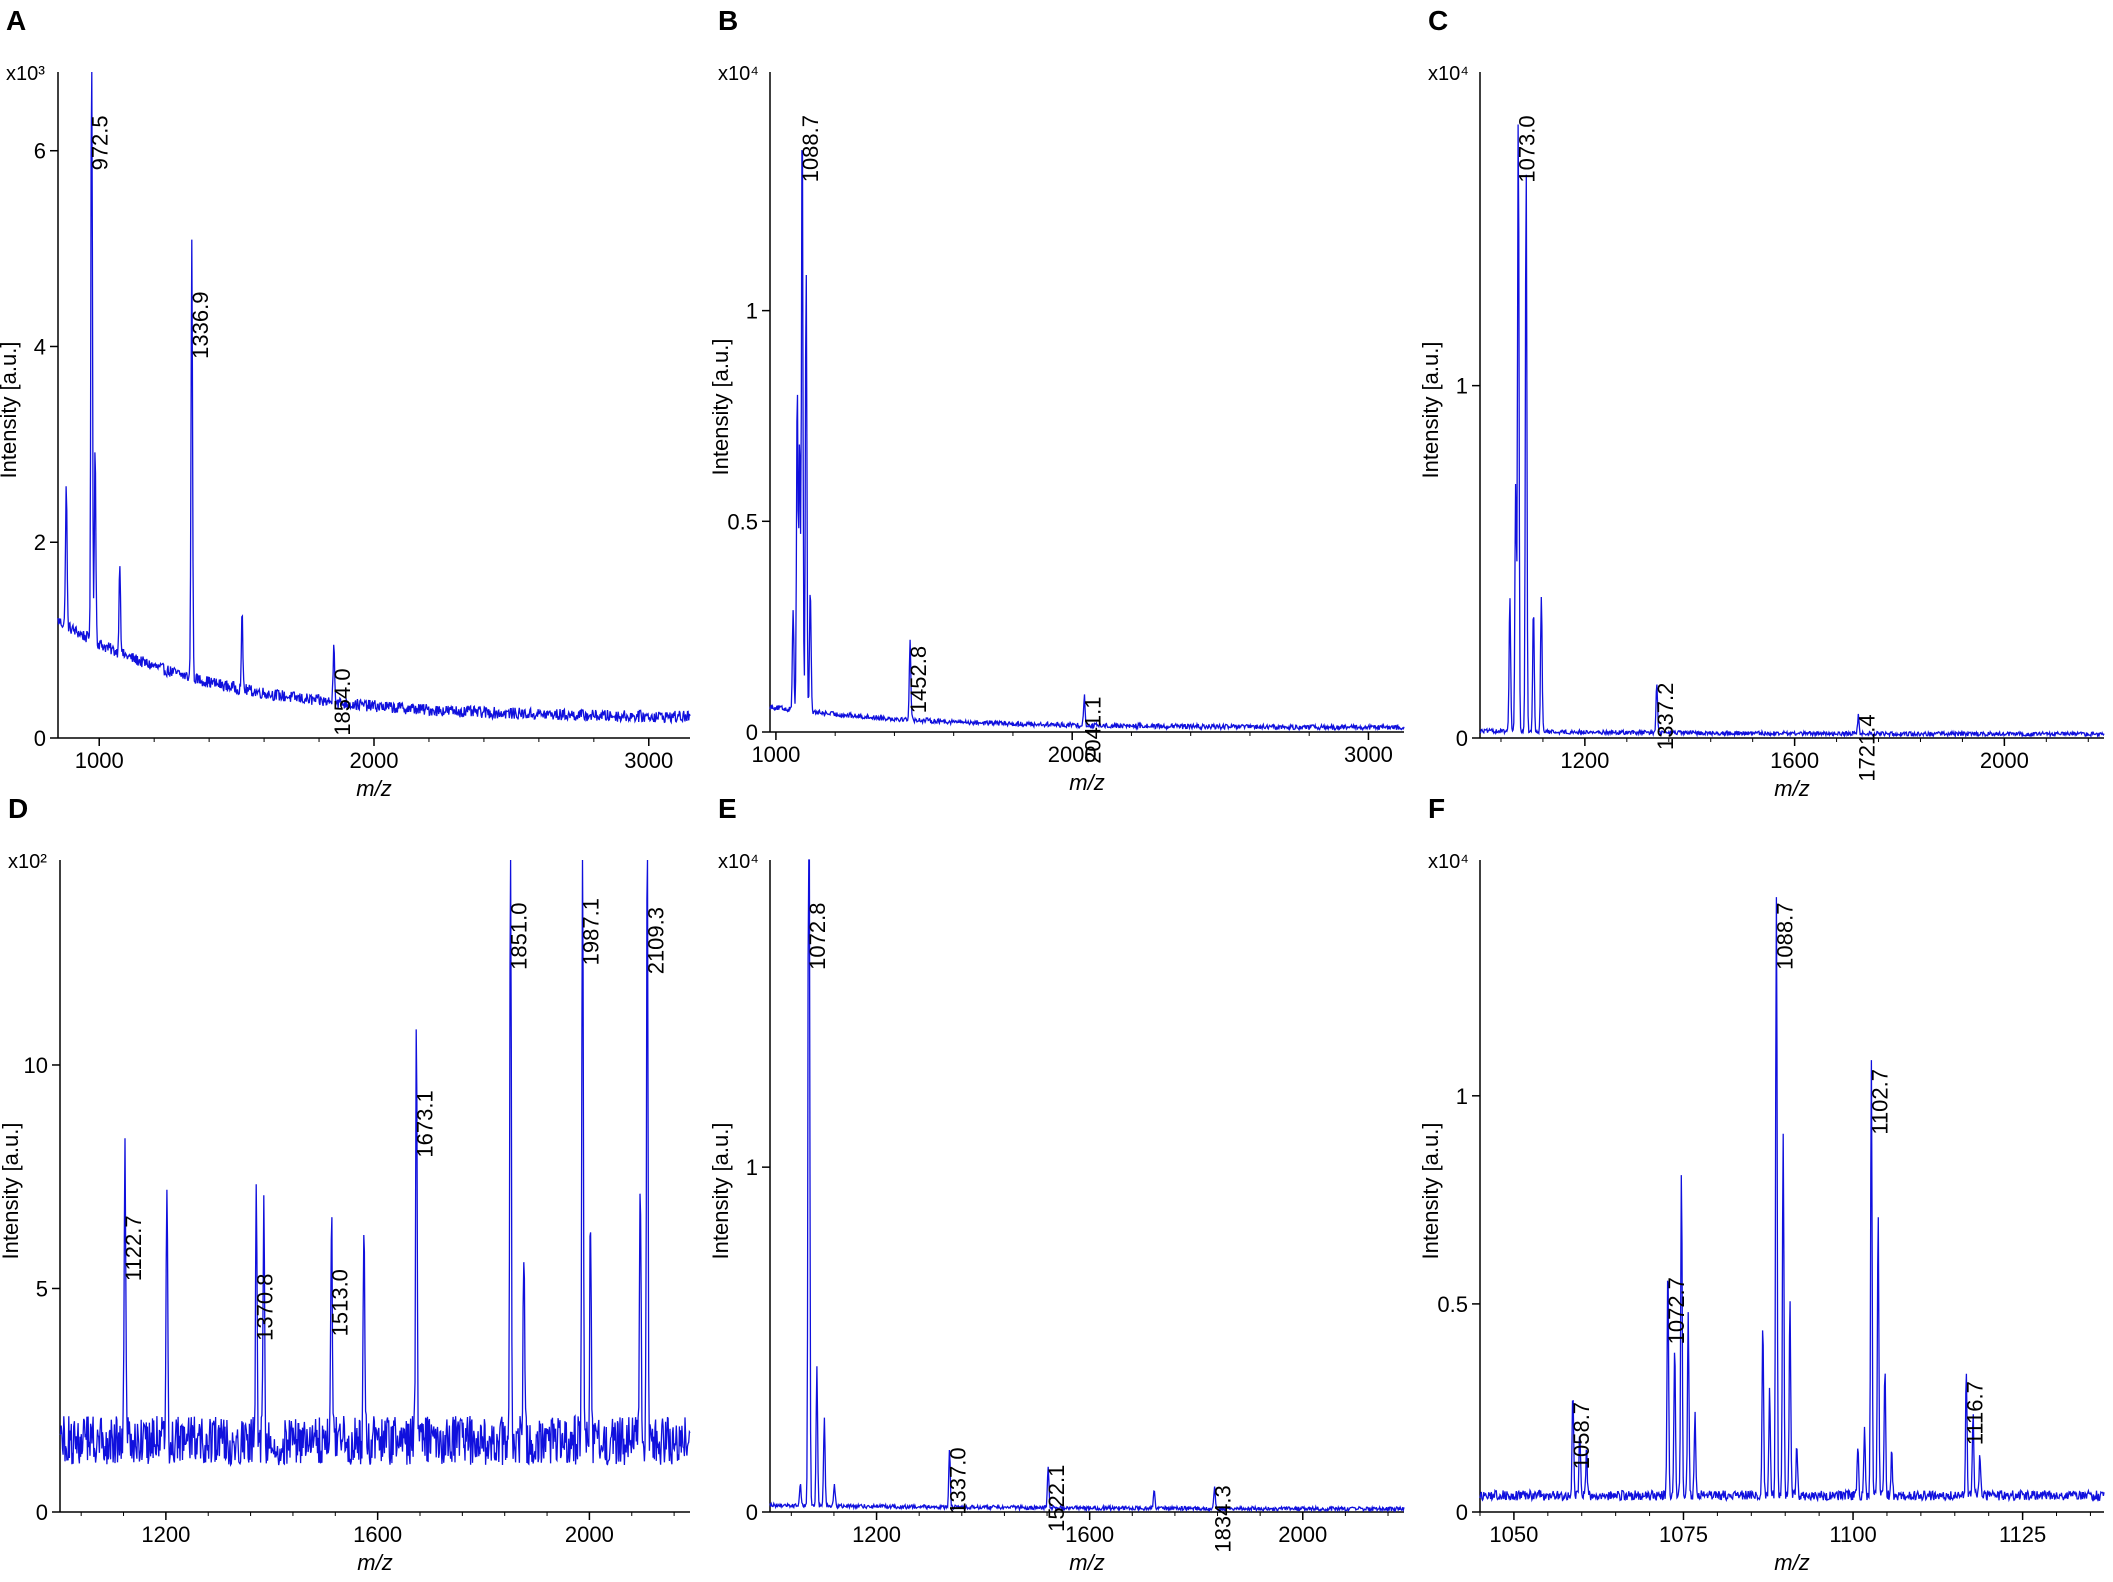  What do you see at coordinates (133, 1248) in the screenshot?
I see `peak-label: 1122.7` at bounding box center [133, 1248].